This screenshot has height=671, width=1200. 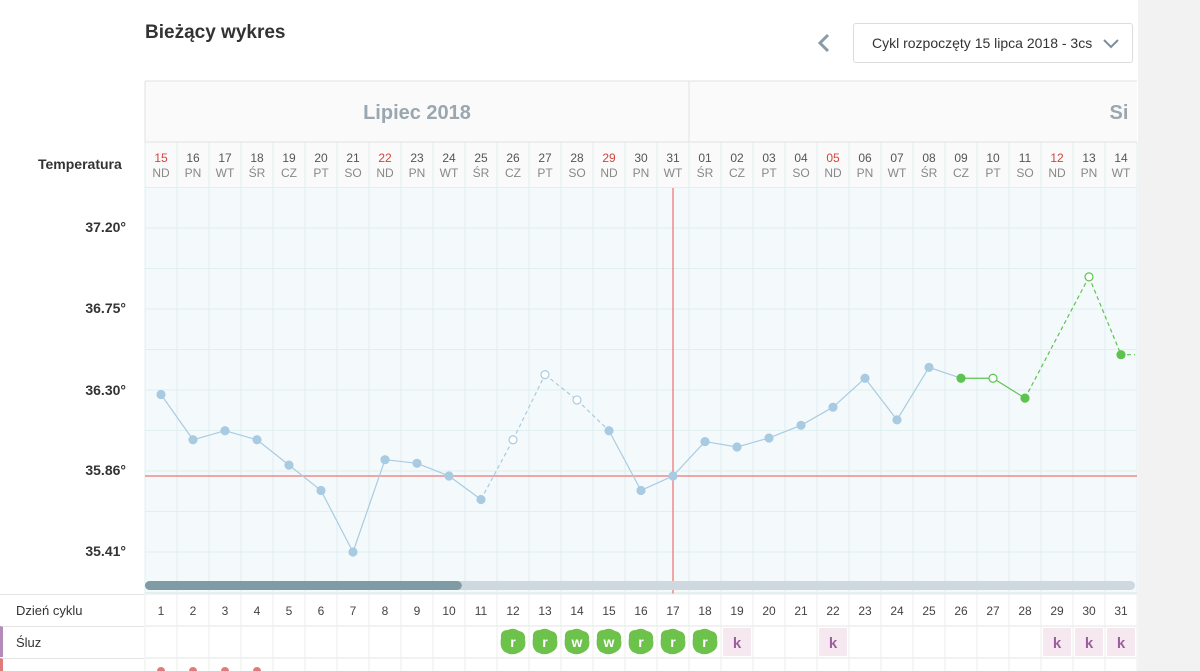 I want to click on date-label: 11, so click(x=1025, y=158).